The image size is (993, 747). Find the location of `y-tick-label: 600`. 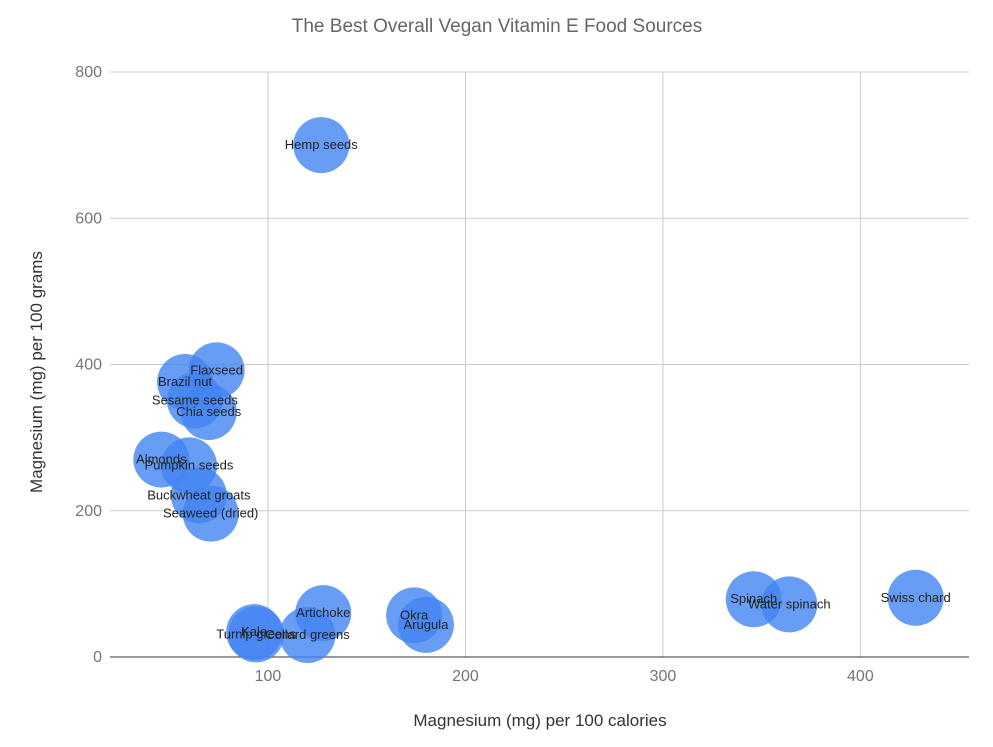

y-tick-label: 600 is located at coordinates (88, 218).